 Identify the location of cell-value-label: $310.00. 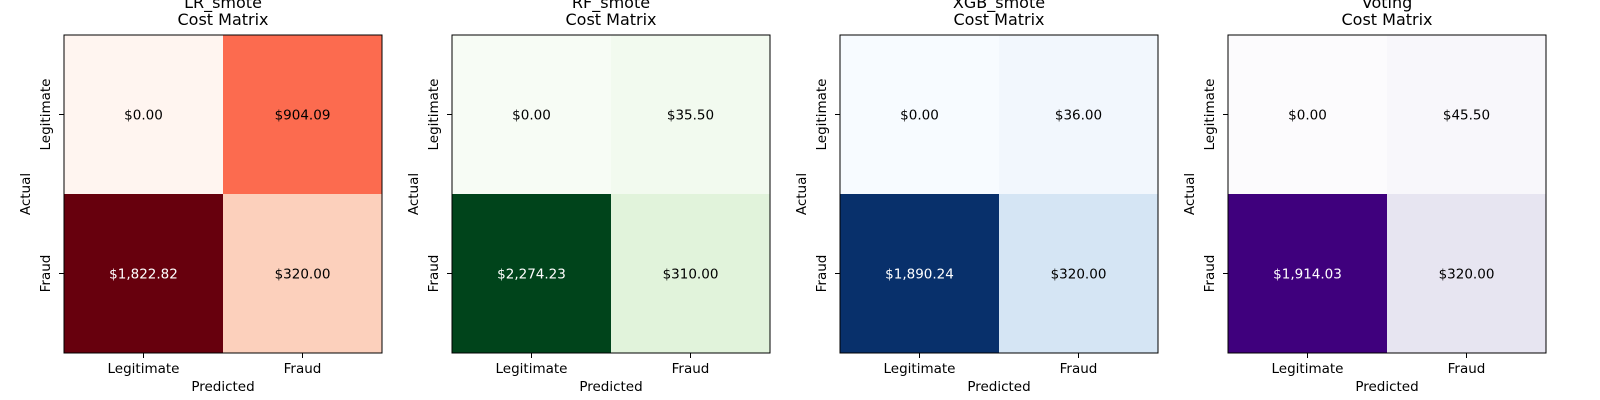
(691, 275).